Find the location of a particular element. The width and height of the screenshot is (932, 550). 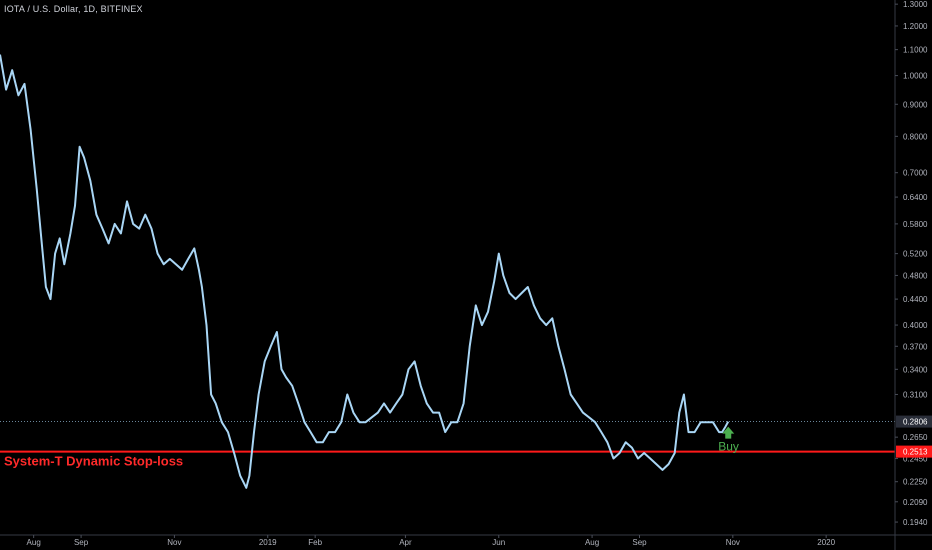

x-tick-label: 2020 is located at coordinates (826, 542).